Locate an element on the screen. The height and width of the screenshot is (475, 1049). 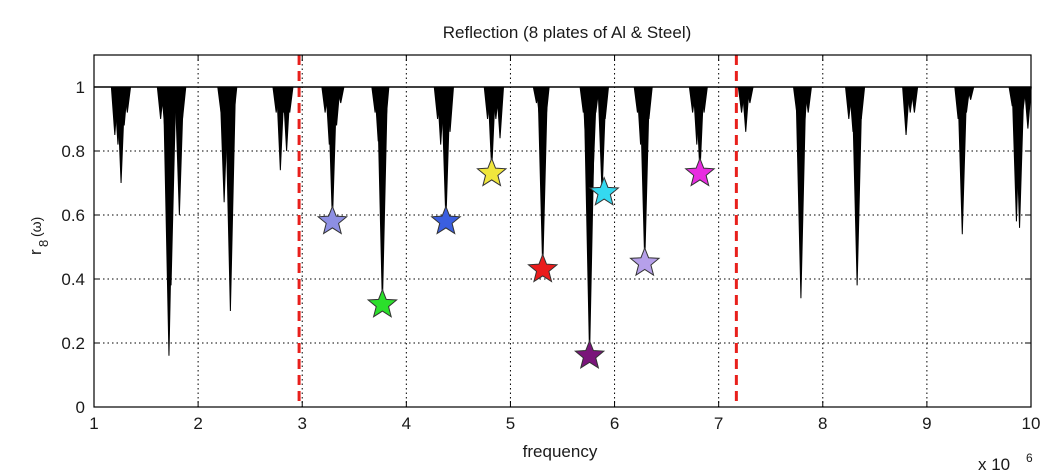
y-axis-label-subscript: 8 is located at coordinates (43, 243).